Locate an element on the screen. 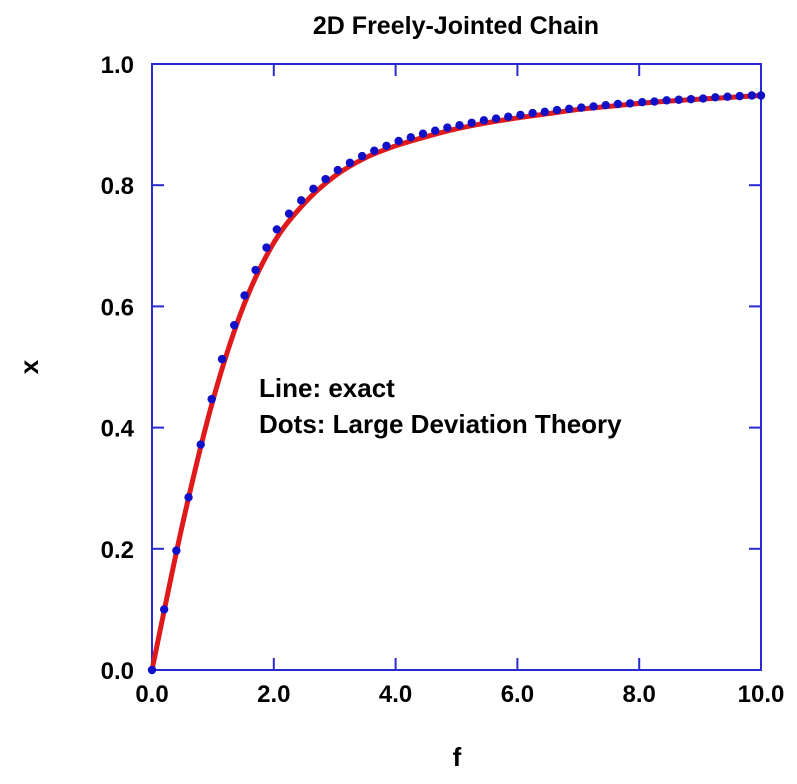 The height and width of the screenshot is (784, 797). chart-title: 2D Freely-Jointed Chain is located at coordinates (456, 26).